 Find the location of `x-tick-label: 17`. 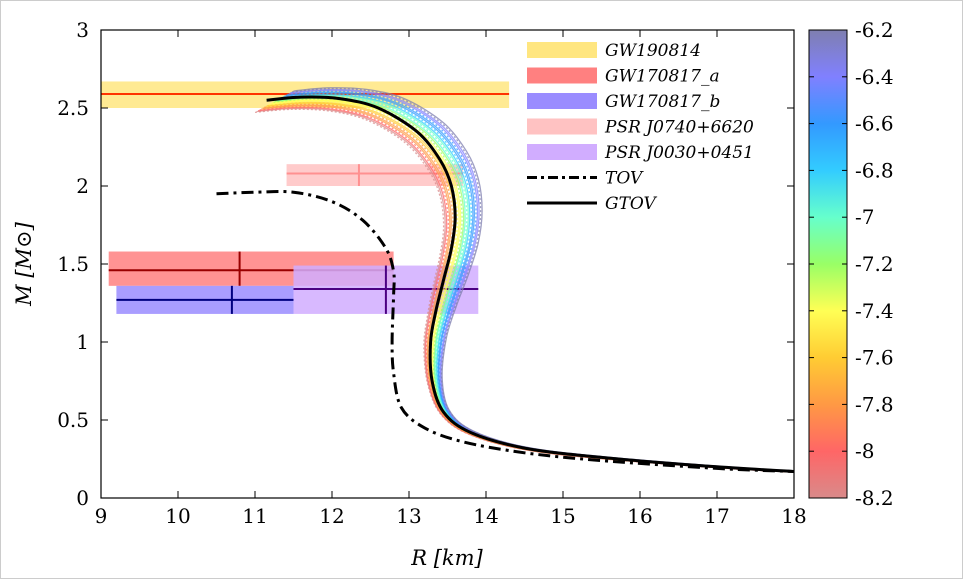

x-tick-label: 17 is located at coordinates (716, 516).